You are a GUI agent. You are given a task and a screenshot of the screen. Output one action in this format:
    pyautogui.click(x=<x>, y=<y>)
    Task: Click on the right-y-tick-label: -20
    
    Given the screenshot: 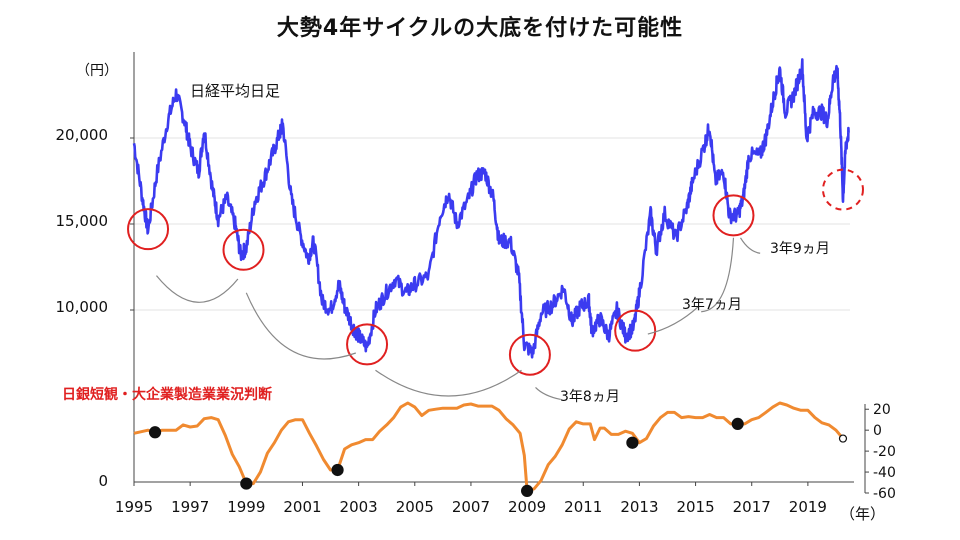 What is the action you would take?
    pyautogui.click(x=884, y=452)
    